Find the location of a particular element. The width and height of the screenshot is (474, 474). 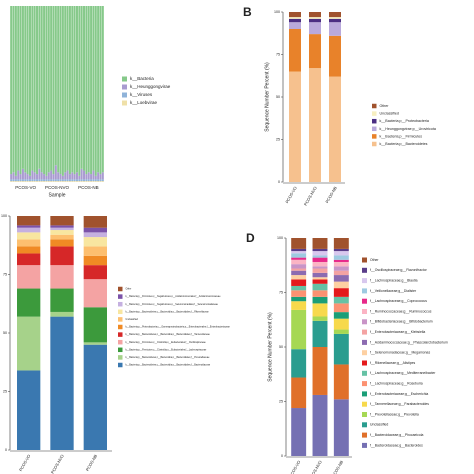

legend-label: f__Bacteroidaceae;g__Phocaeicola is located at coordinates (397, 435).